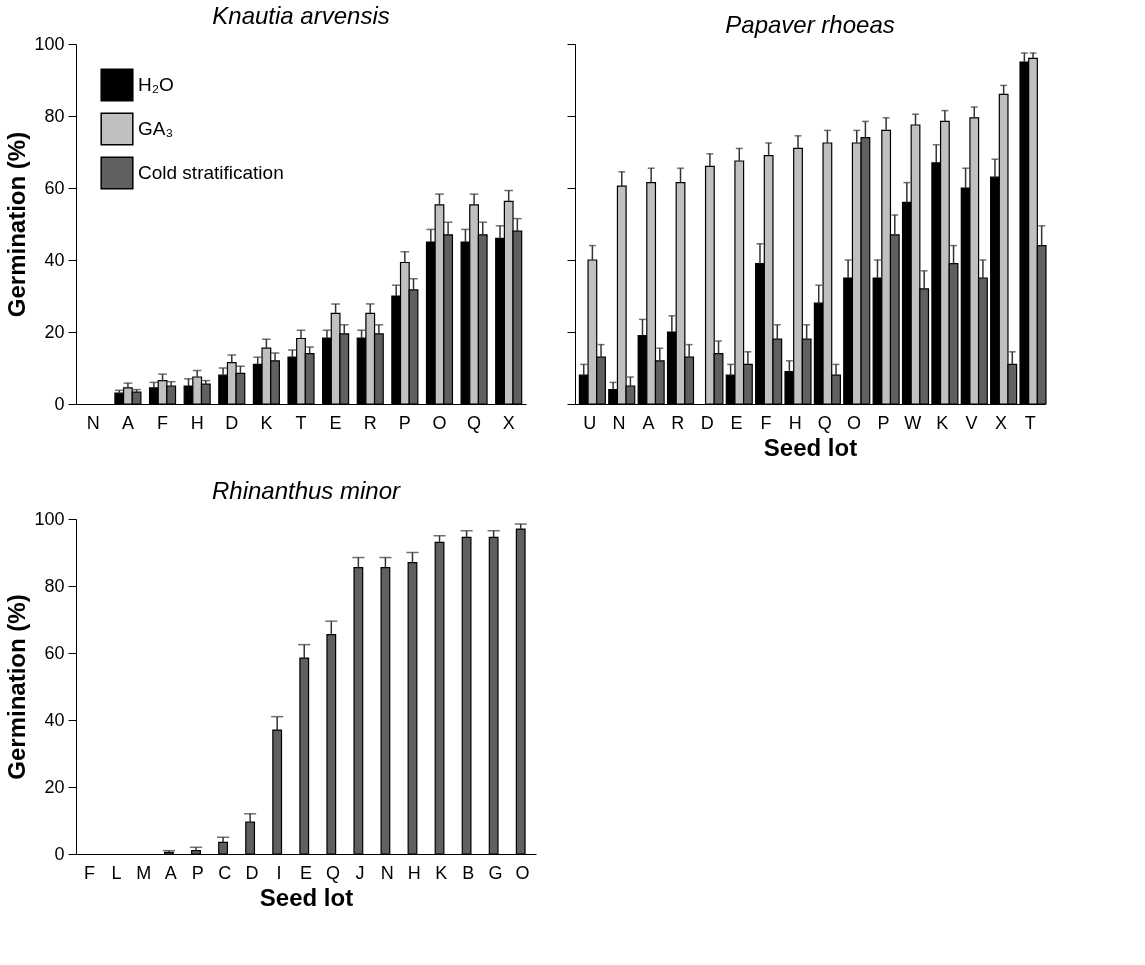 The width and height of the screenshot is (1145, 965). What do you see at coordinates (279, 872) in the screenshot?
I see `x-tick-label: I` at bounding box center [279, 872].